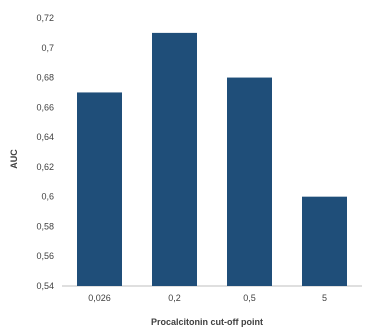 The width and height of the screenshot is (371, 329). I want to click on y-tick-label: 0,68, so click(45, 78).